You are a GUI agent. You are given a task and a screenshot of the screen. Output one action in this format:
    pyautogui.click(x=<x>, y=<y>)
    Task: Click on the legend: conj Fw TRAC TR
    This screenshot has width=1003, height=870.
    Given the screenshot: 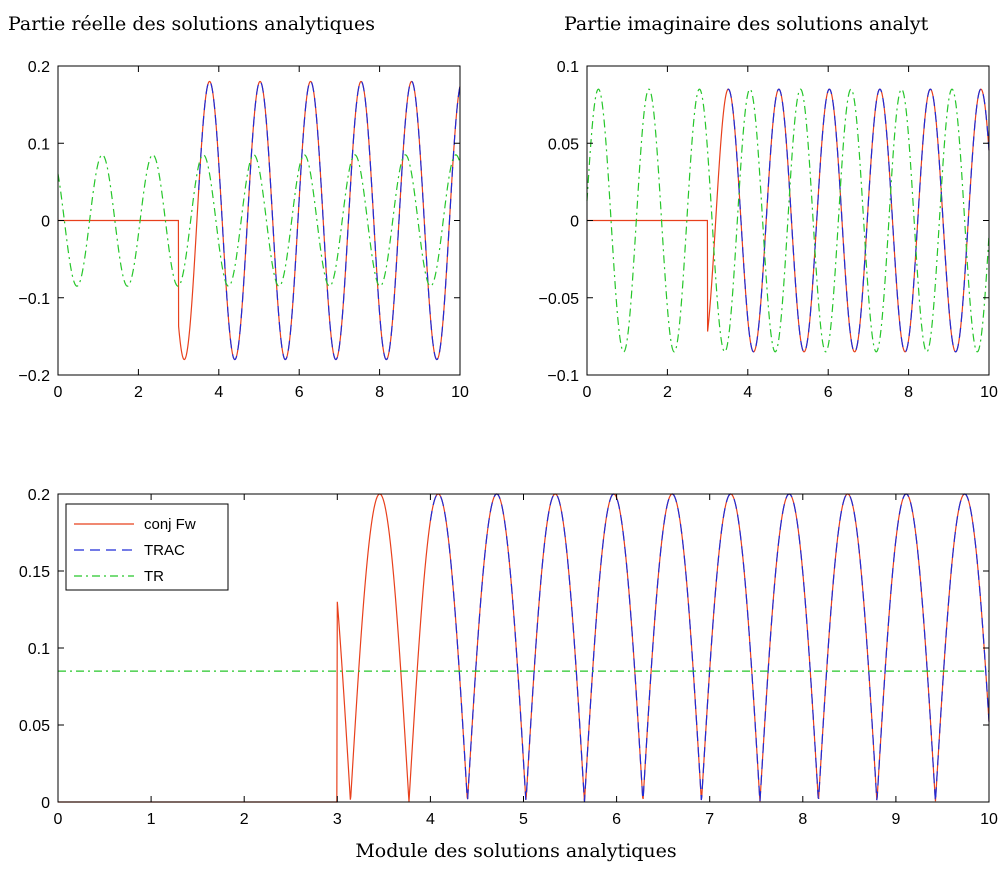 What is the action you would take?
    pyautogui.click(x=147, y=547)
    